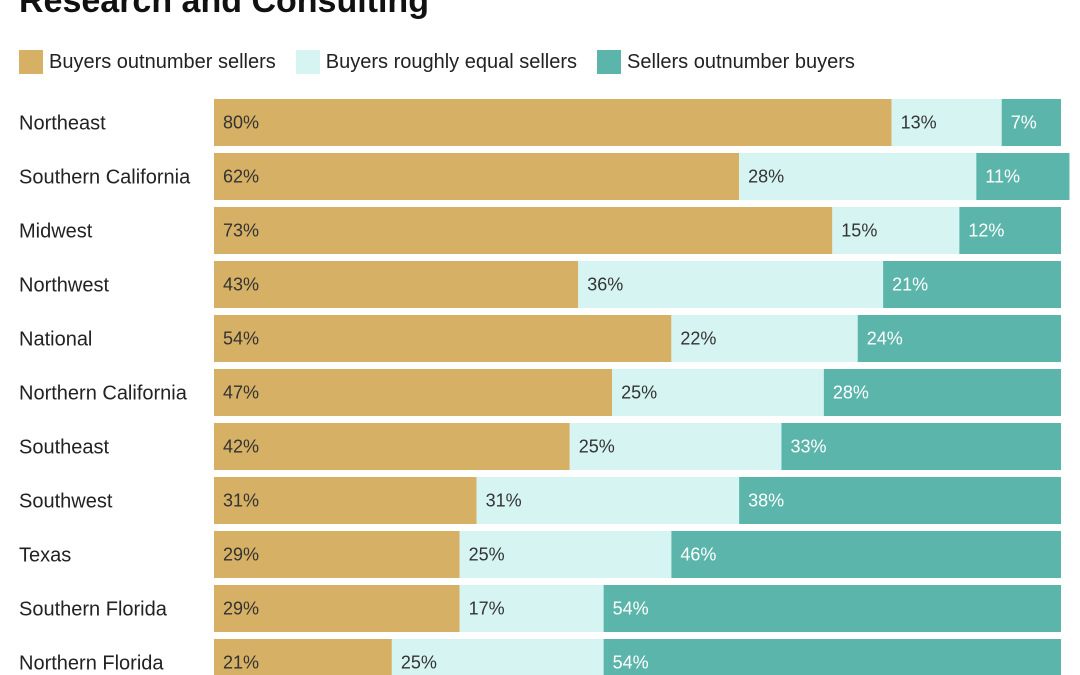  Describe the element at coordinates (523, 230) in the screenshot. I see `bar-segment-midwest-buyers-outnumber-sellers` at that location.